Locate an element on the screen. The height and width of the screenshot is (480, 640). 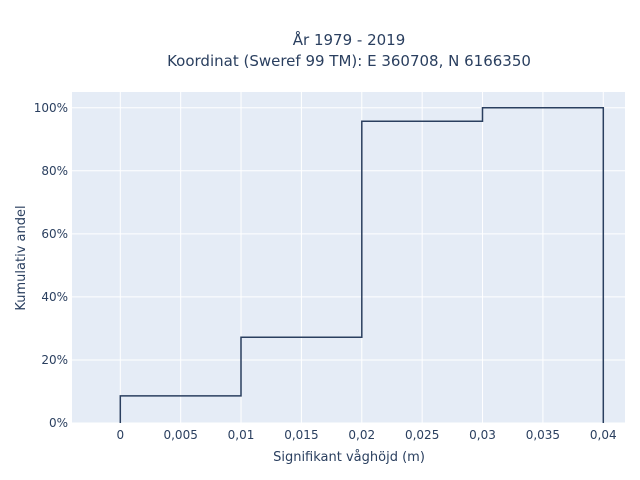
y-tick-label: 20% is located at coordinates (54, 360).